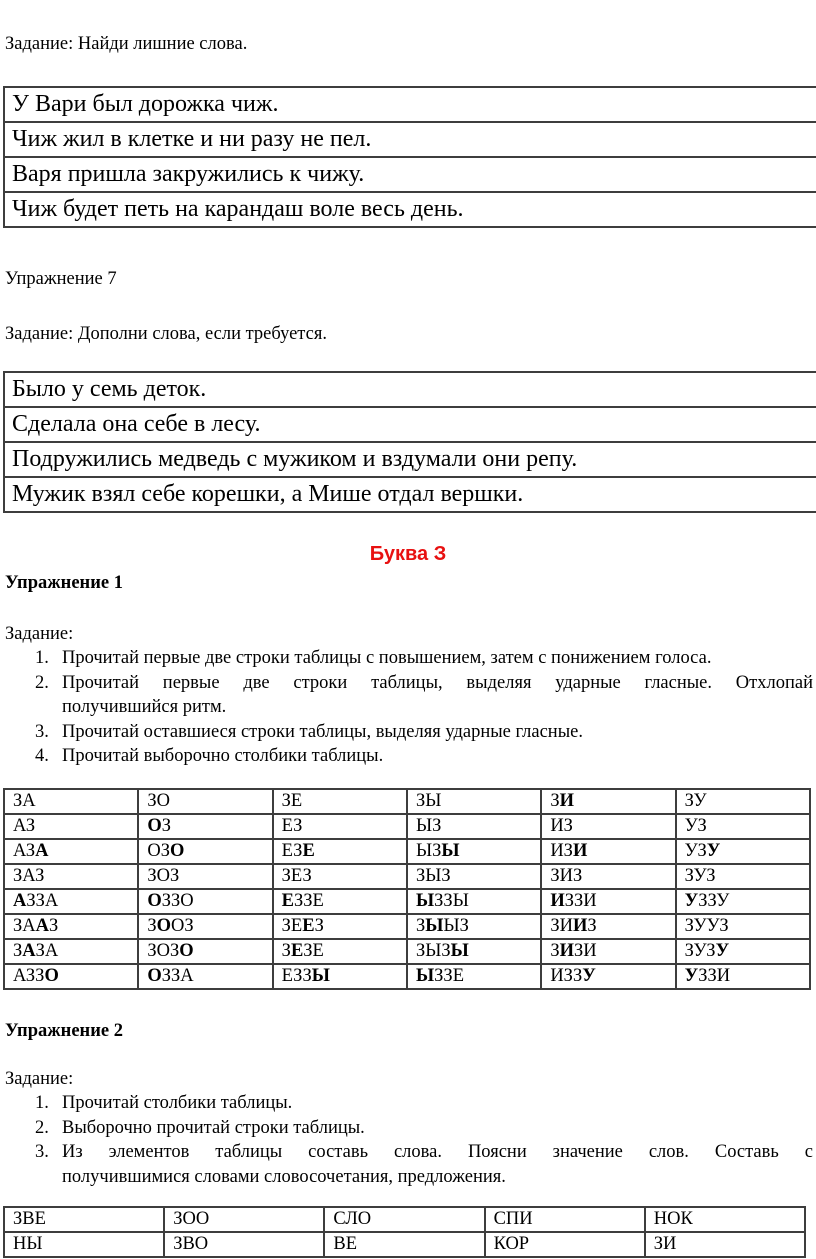 Image resolution: width=816 pixels, height=1259 pixels. What do you see at coordinates (743, 876) in the screenshot?
I see `table-cell: ЗУЗ` at bounding box center [743, 876].